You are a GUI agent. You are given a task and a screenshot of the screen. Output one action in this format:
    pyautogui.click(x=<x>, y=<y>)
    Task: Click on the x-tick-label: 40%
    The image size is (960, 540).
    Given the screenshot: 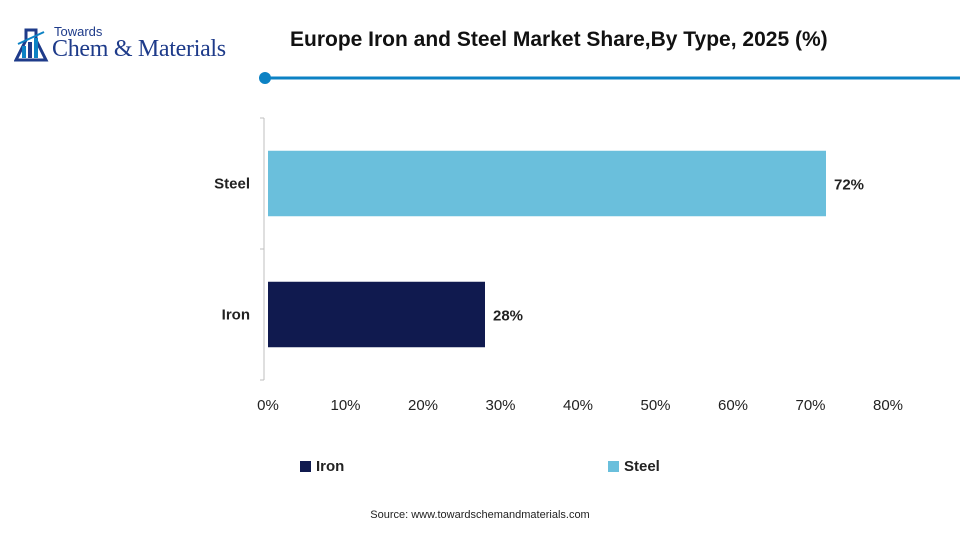 What is the action you would take?
    pyautogui.click(x=578, y=405)
    